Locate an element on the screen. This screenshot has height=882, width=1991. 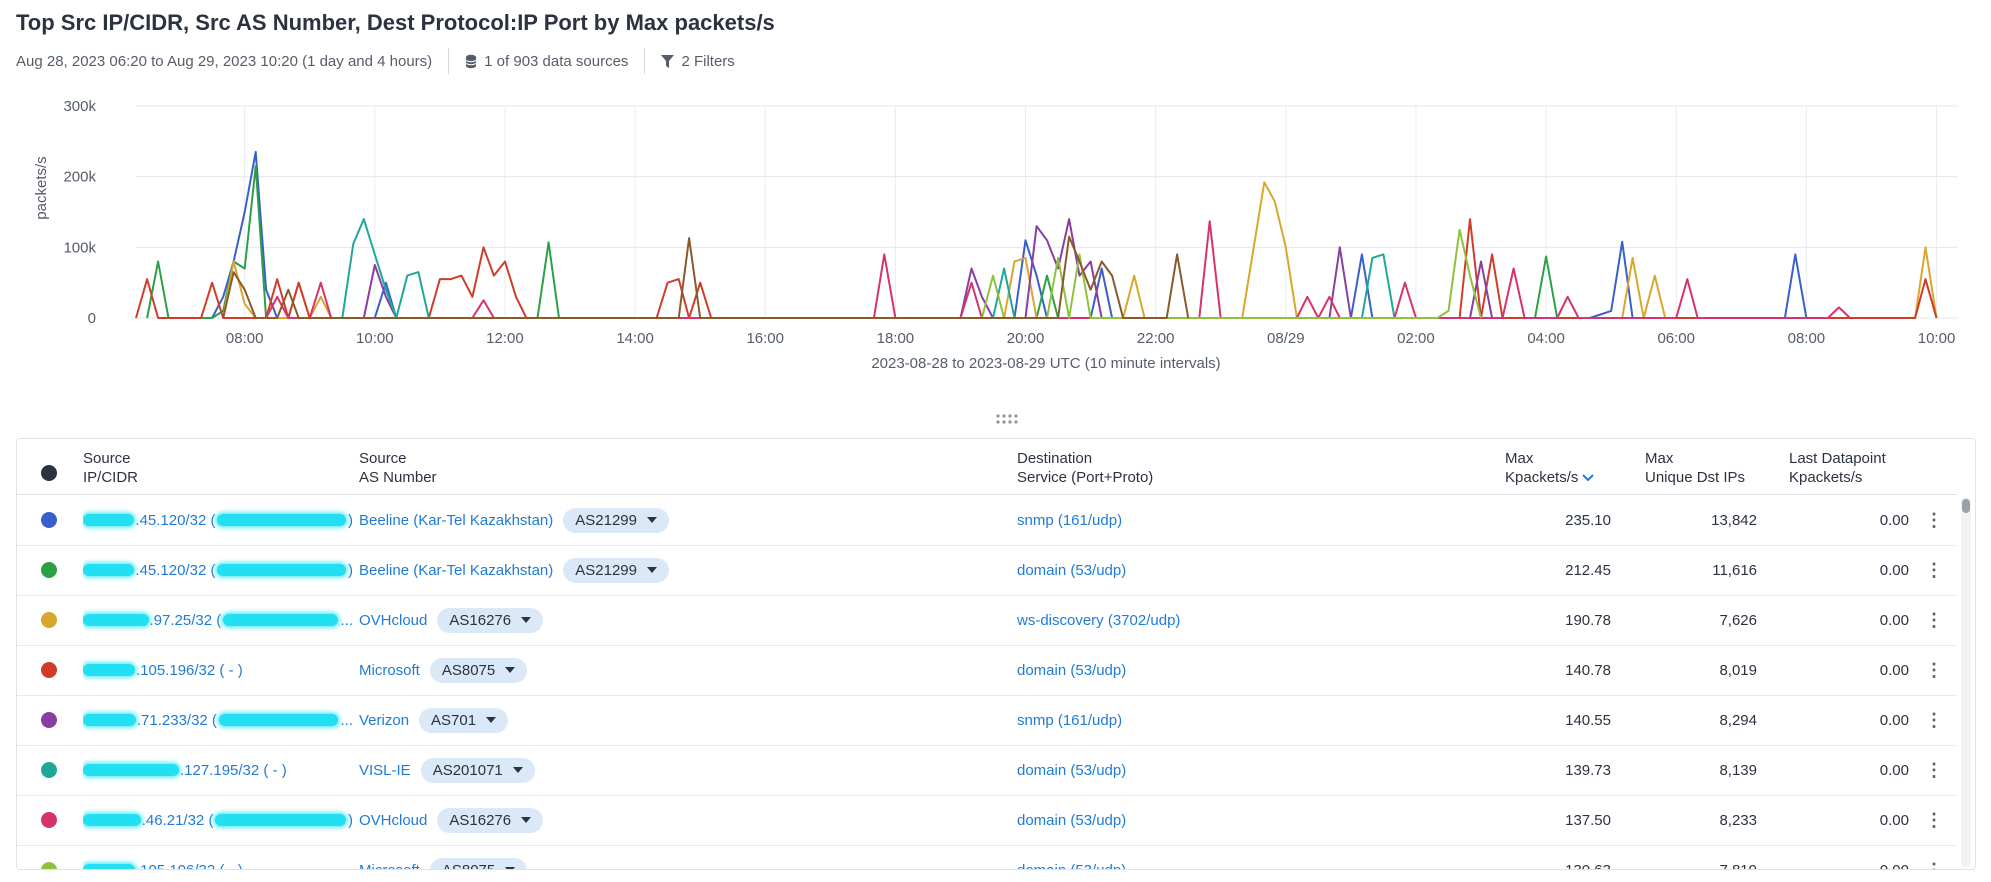
source-ip-tail: ) is located at coordinates (350, 570).